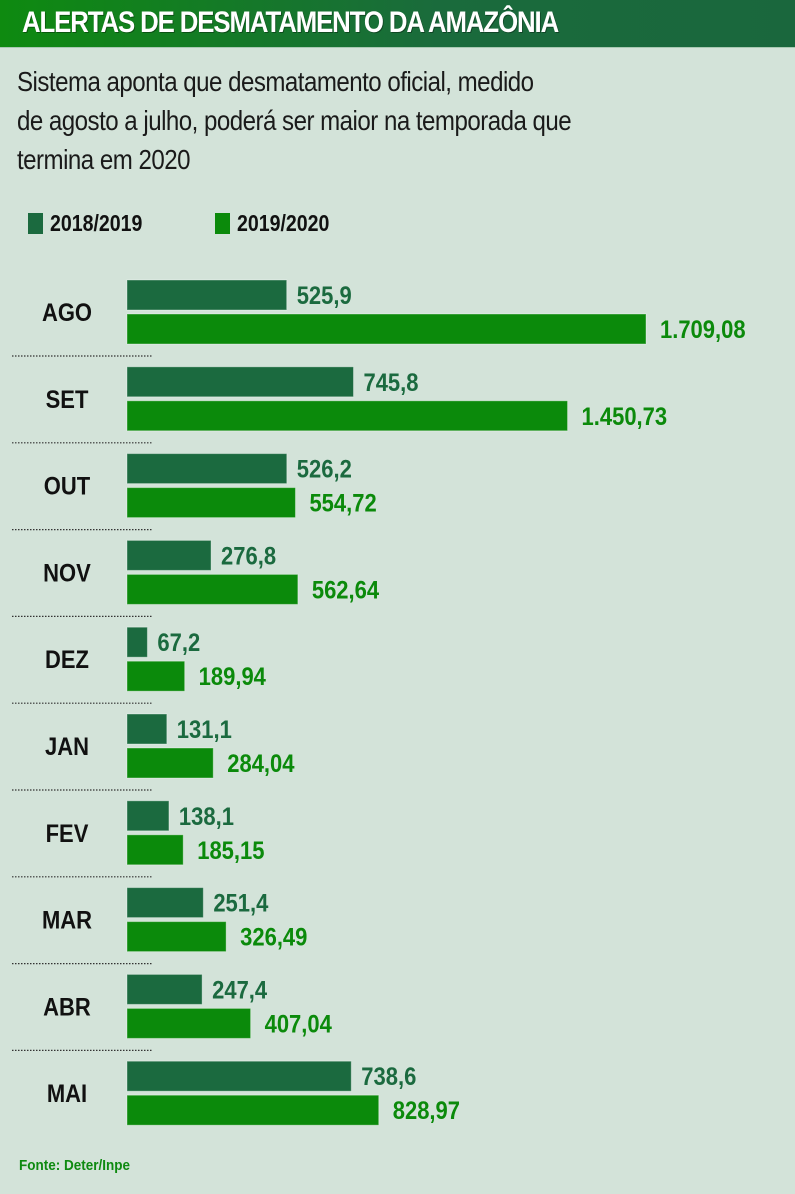 The width and height of the screenshot is (795, 1194). What do you see at coordinates (67, 486) in the screenshot?
I see `category-label-out: OUT` at bounding box center [67, 486].